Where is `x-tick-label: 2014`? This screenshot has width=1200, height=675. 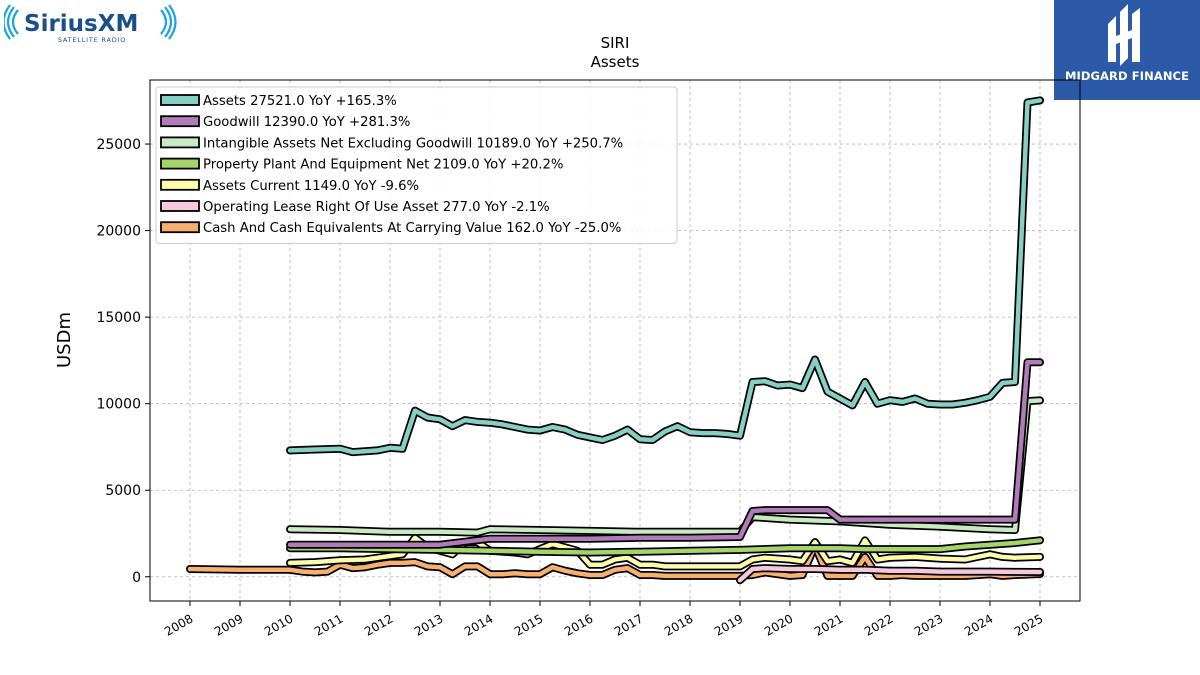 x-tick-label: 2014 is located at coordinates (478, 624).